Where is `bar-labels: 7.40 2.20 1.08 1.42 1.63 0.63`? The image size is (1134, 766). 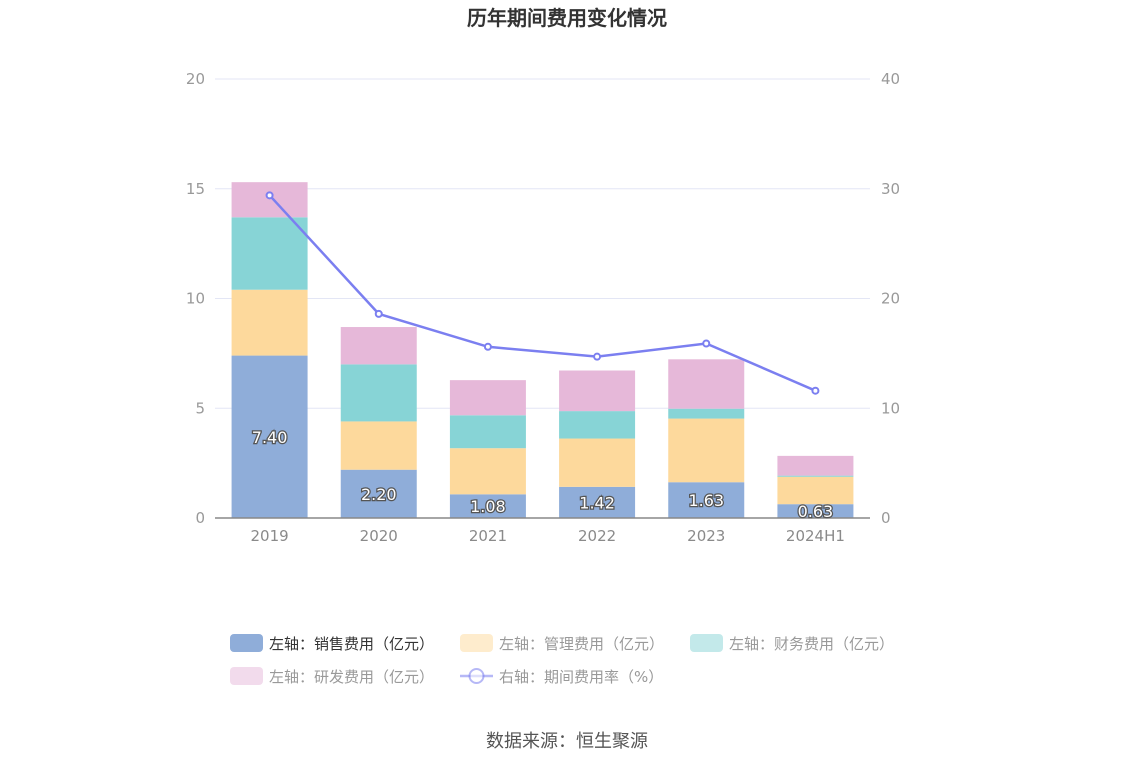
bar-labels: 7.40 2.20 1.08 1.42 1.63 0.63 is located at coordinates (543, 475).